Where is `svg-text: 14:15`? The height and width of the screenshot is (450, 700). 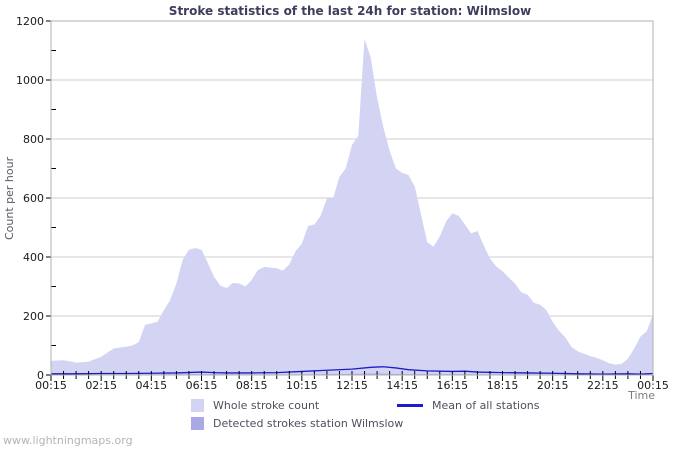 svg-text: 14:15 is located at coordinates (402, 385).